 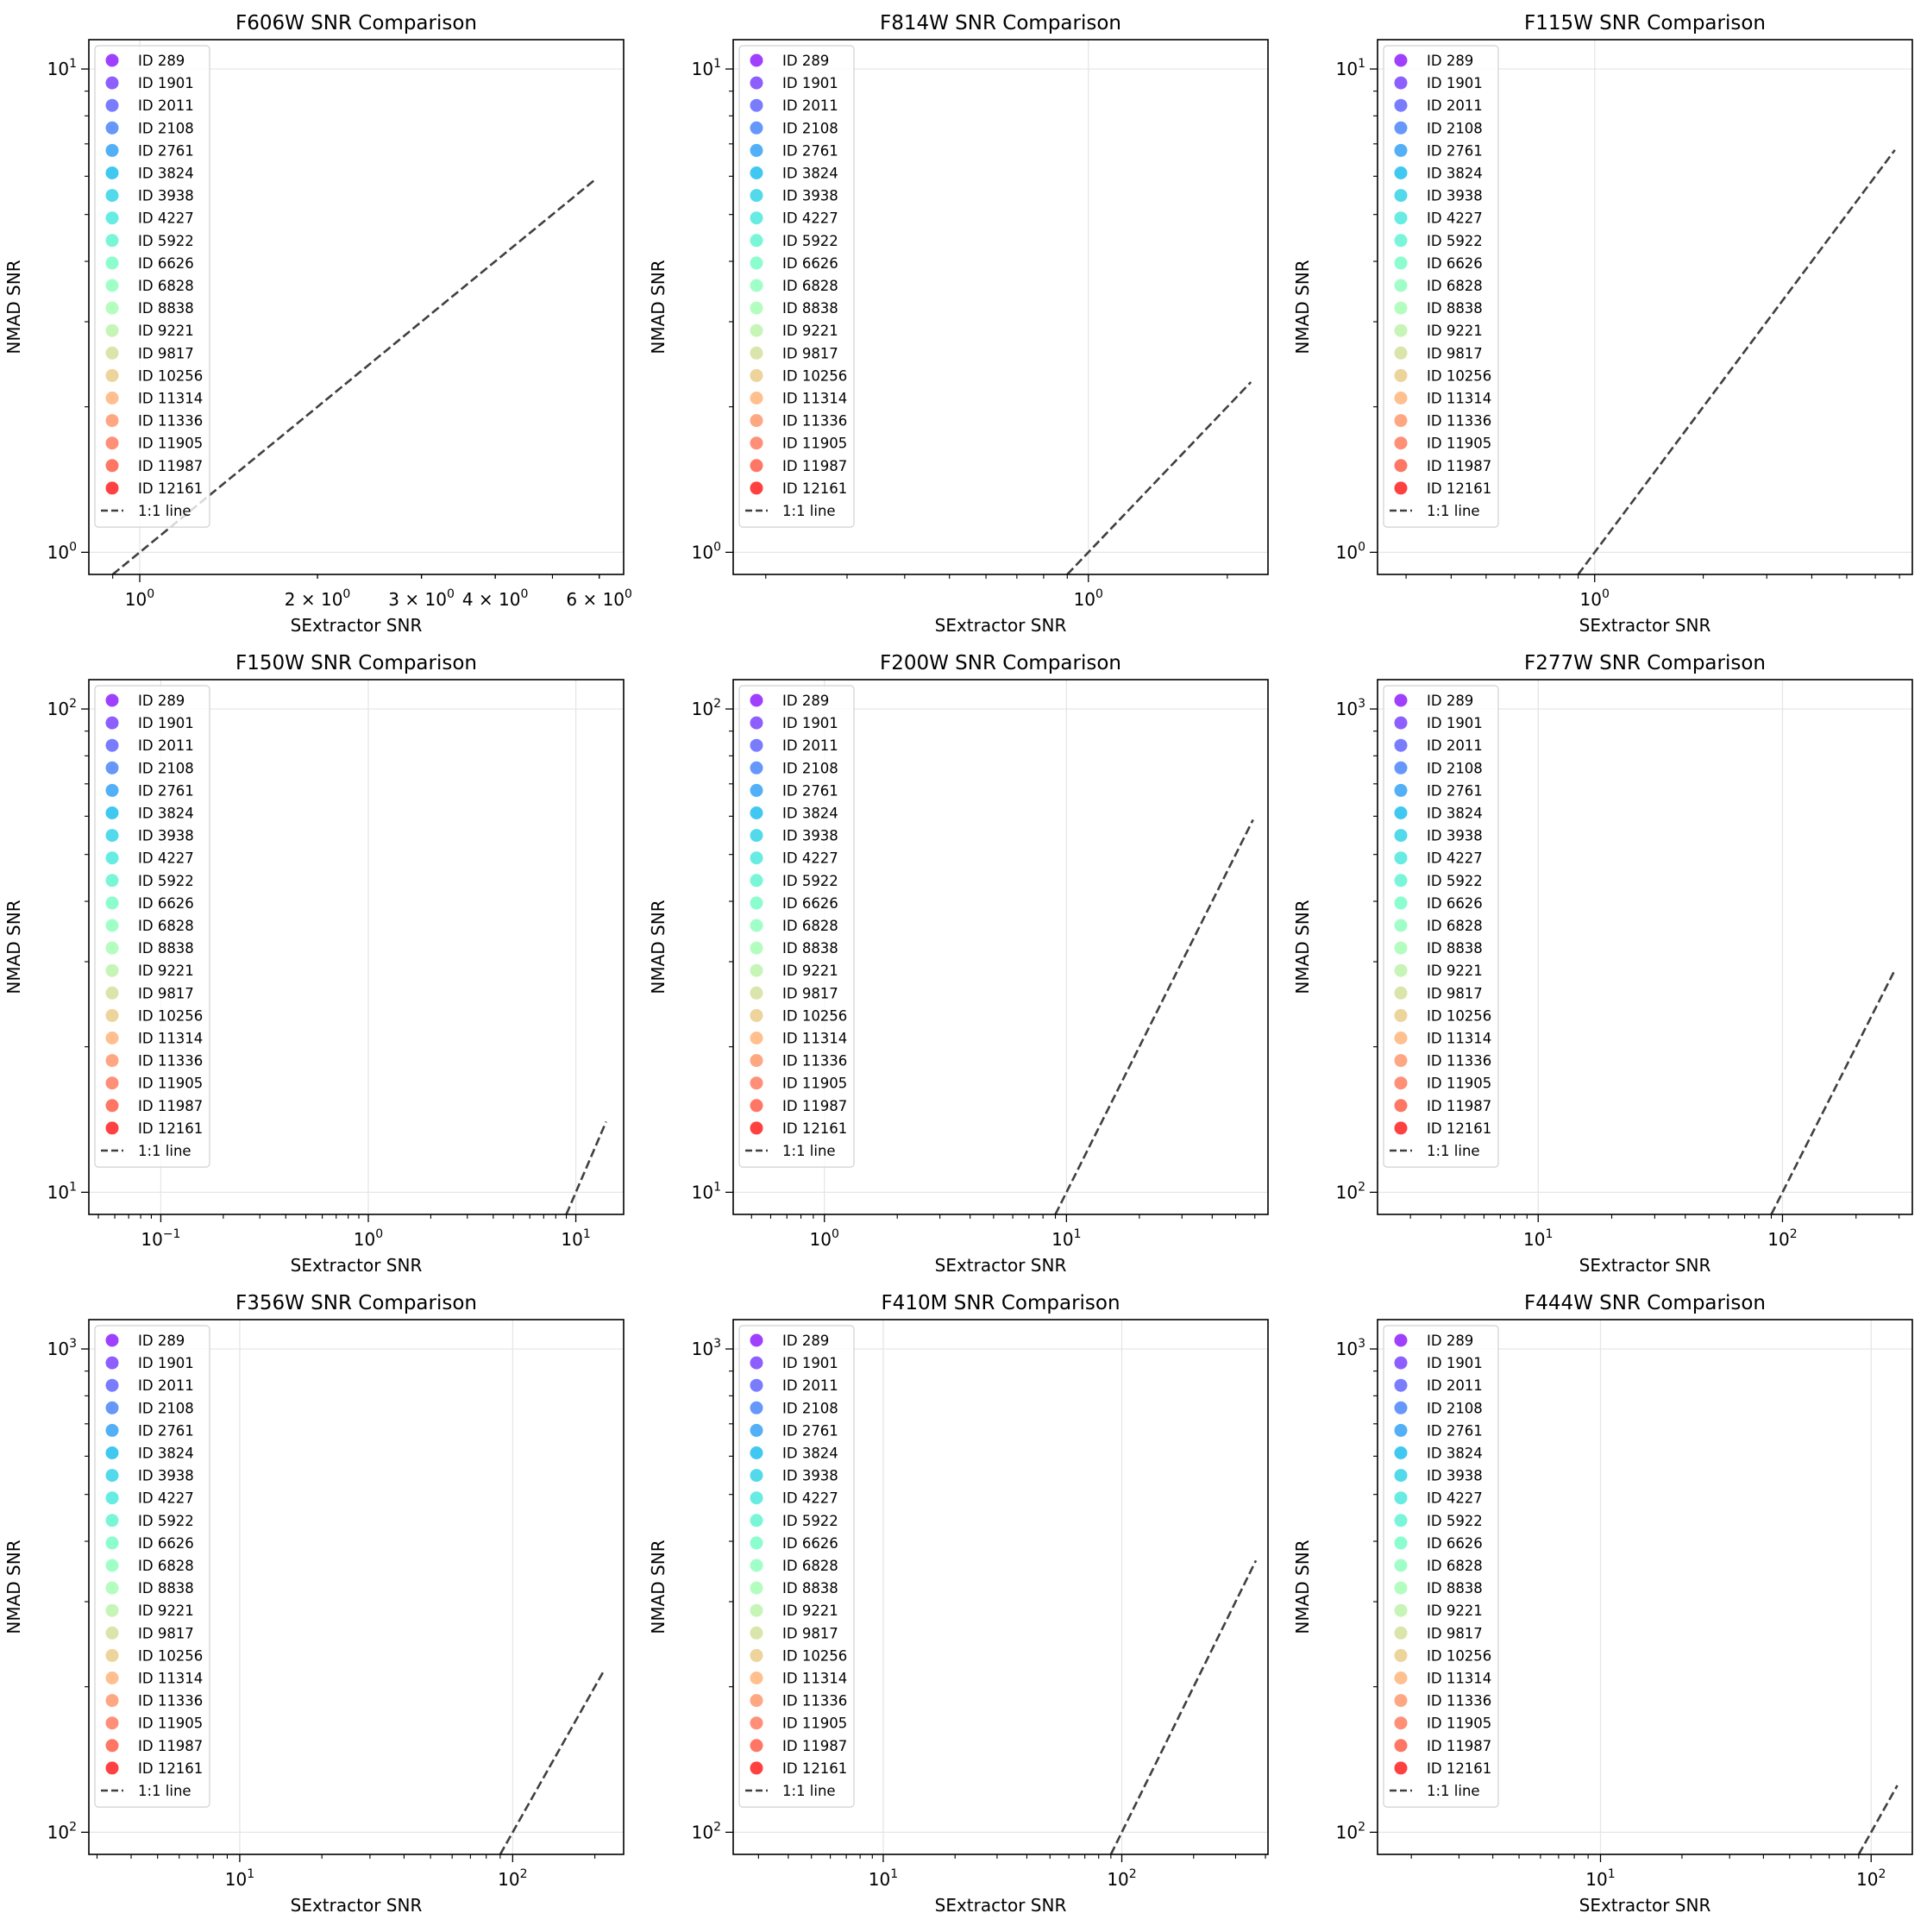 What do you see at coordinates (164, 1151) in the screenshot?
I see `legend-line-label: 1:1 line` at bounding box center [164, 1151].